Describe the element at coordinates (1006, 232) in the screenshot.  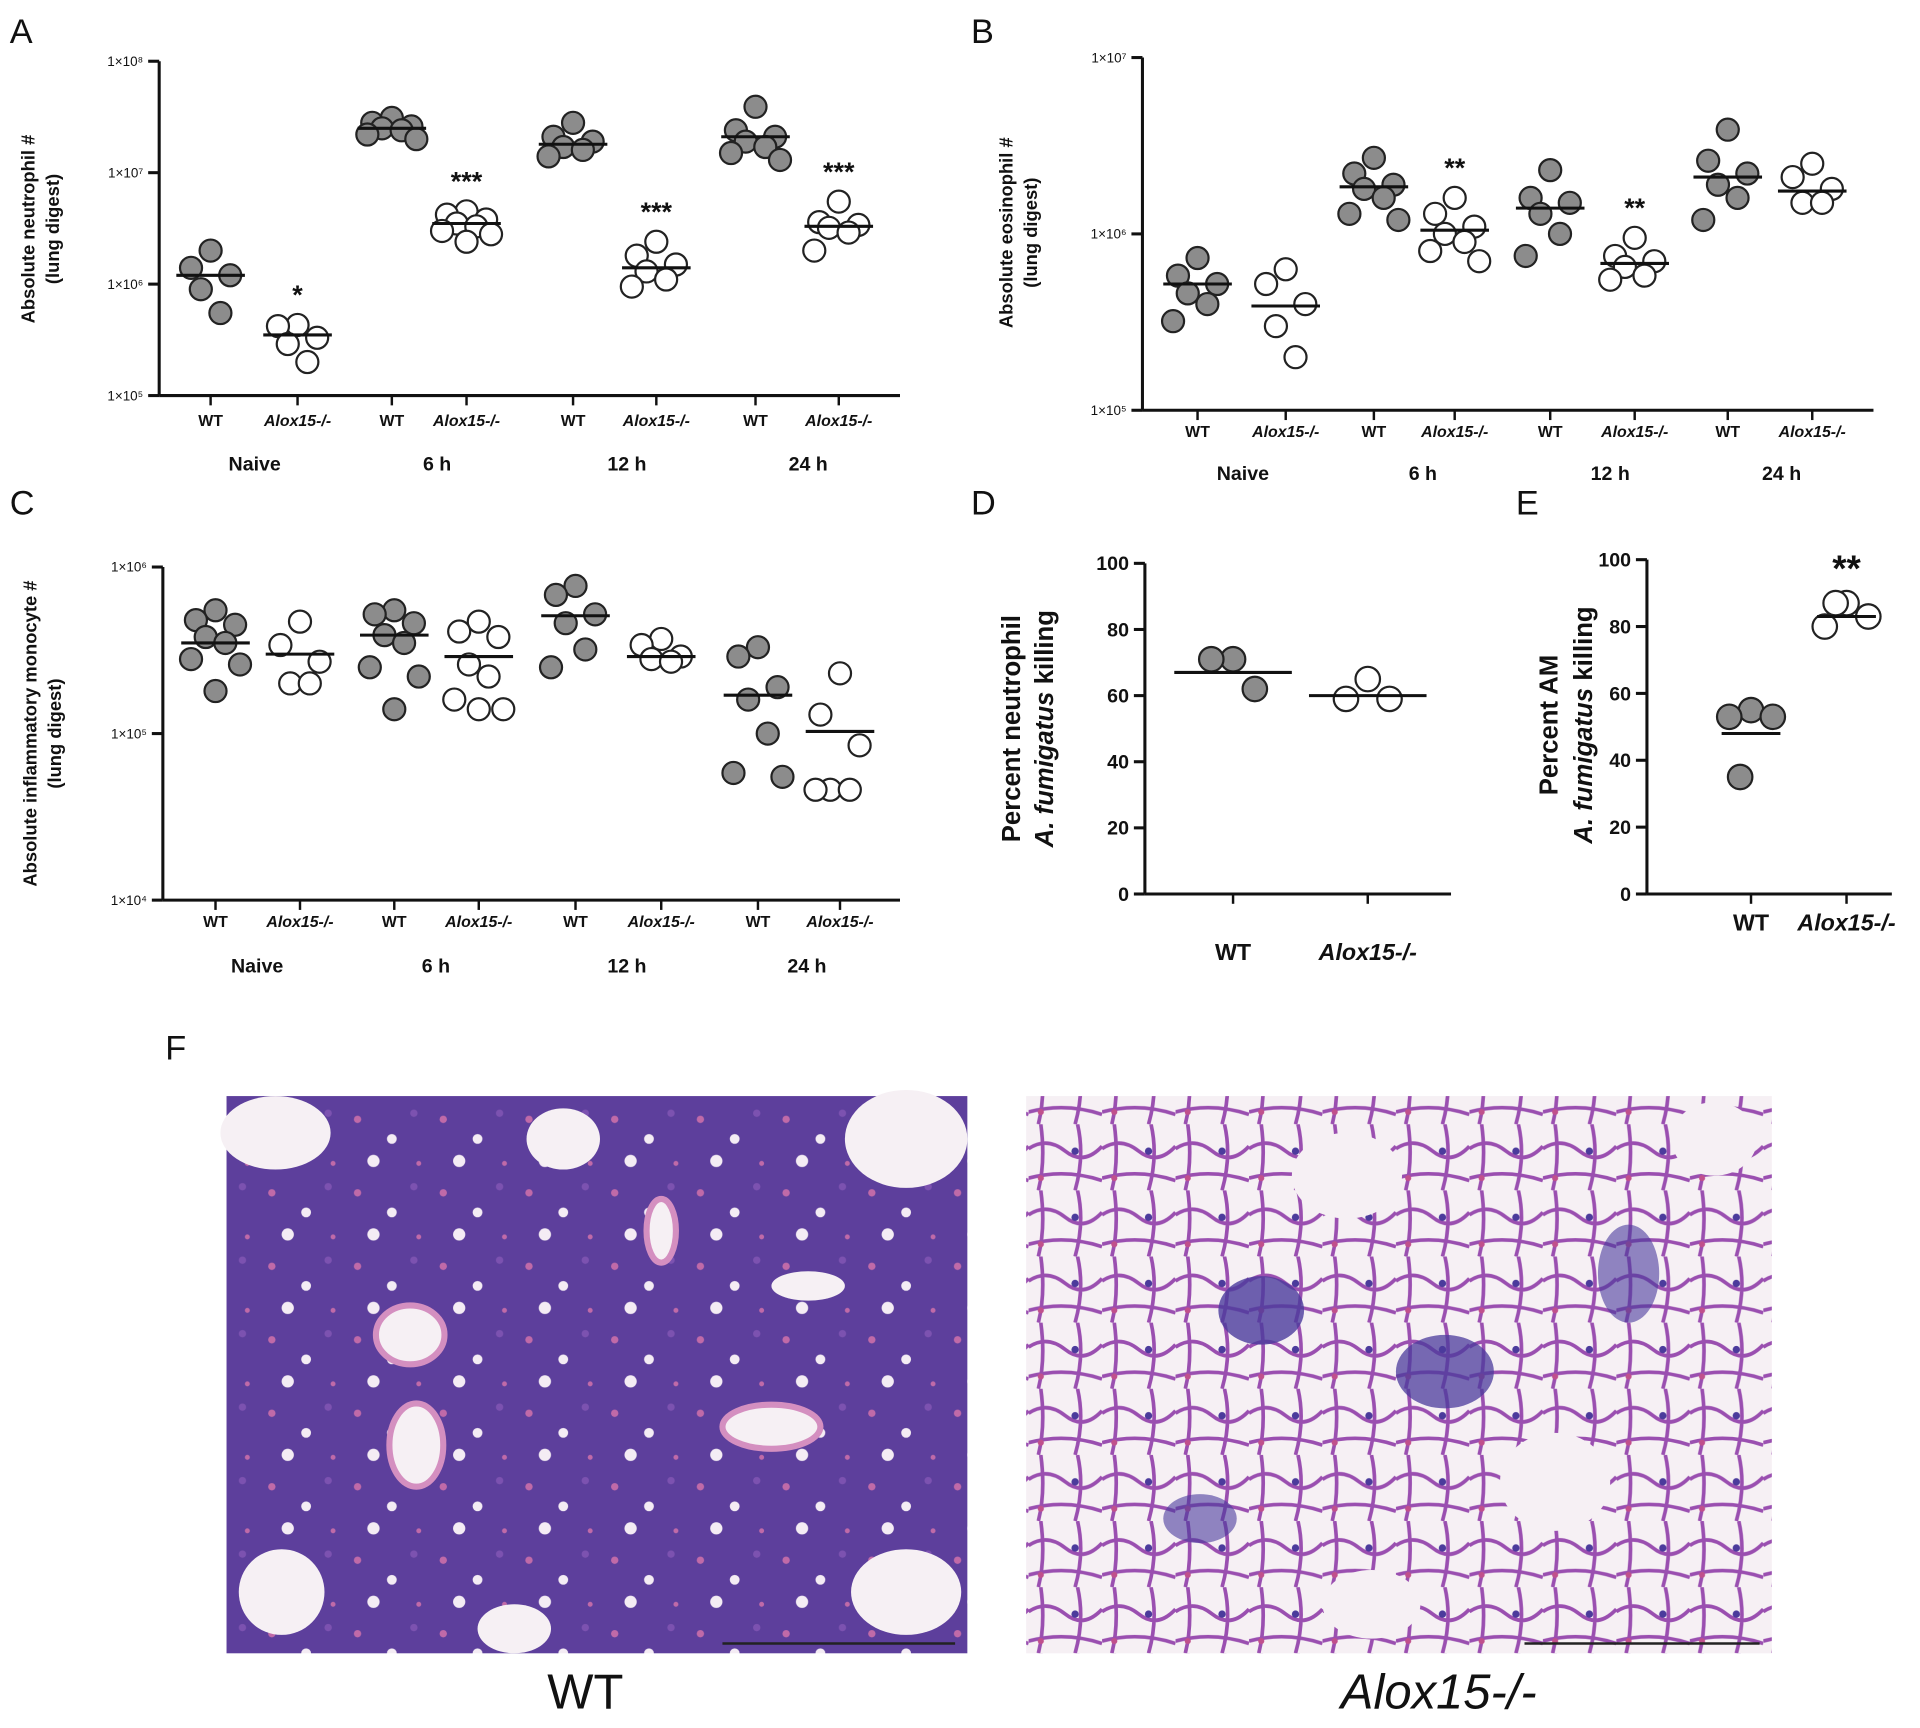
I see `y-axis-label: Absolute eosinophil #` at that location.